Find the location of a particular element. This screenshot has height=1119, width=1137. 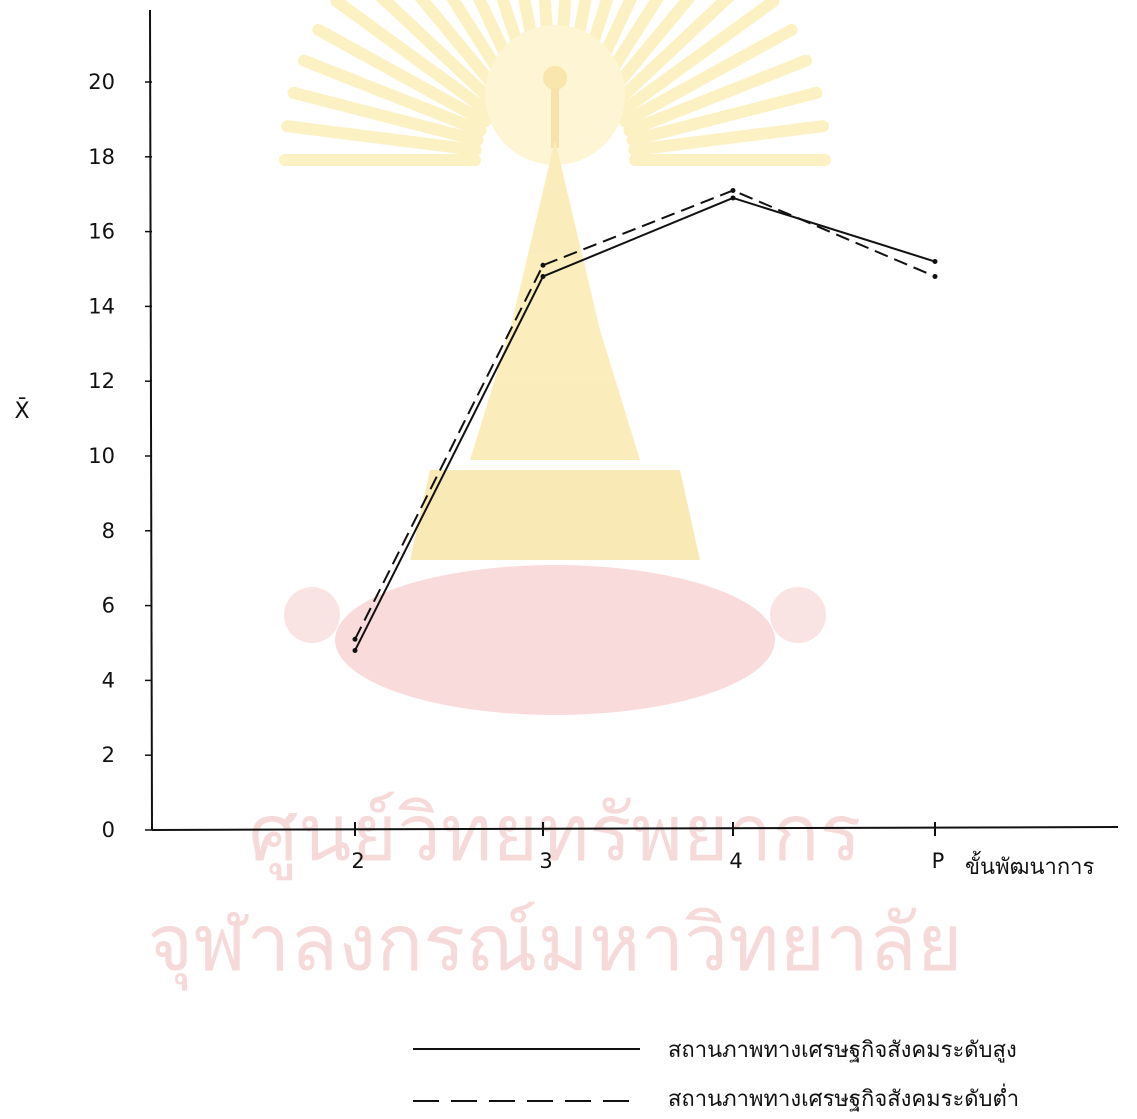

x-axis-title: ขั้นพัฒนาการ is located at coordinates (1030, 865).